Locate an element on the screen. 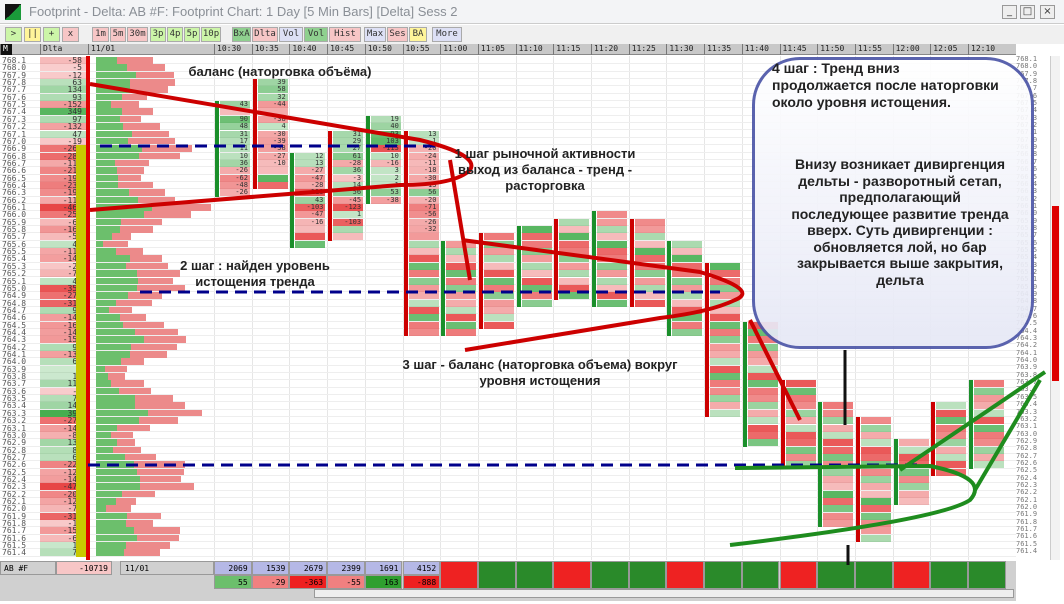 This screenshot has height=604, width=1064. minimize-button: _ is located at coordinates (1009, 12).